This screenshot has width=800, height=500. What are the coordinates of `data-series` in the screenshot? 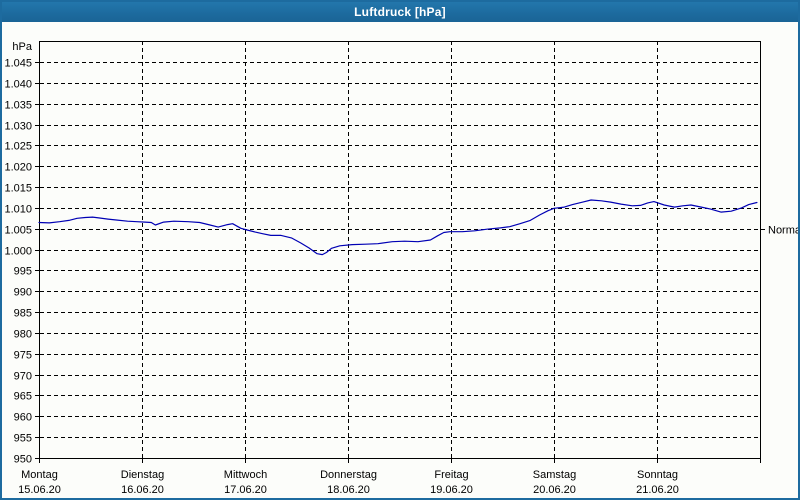 It's located at (398, 227).